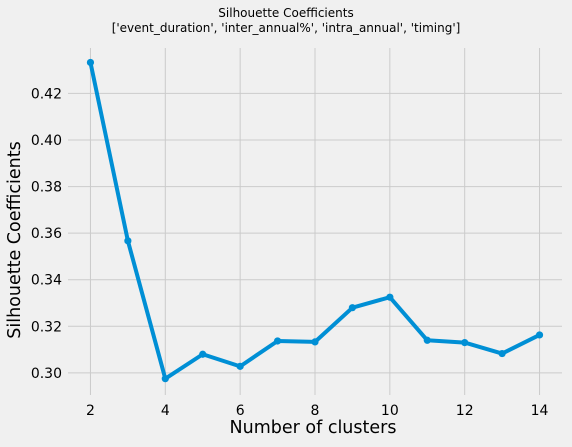  Describe the element at coordinates (240, 411) in the screenshot. I see `x-tick-label: 6` at that location.